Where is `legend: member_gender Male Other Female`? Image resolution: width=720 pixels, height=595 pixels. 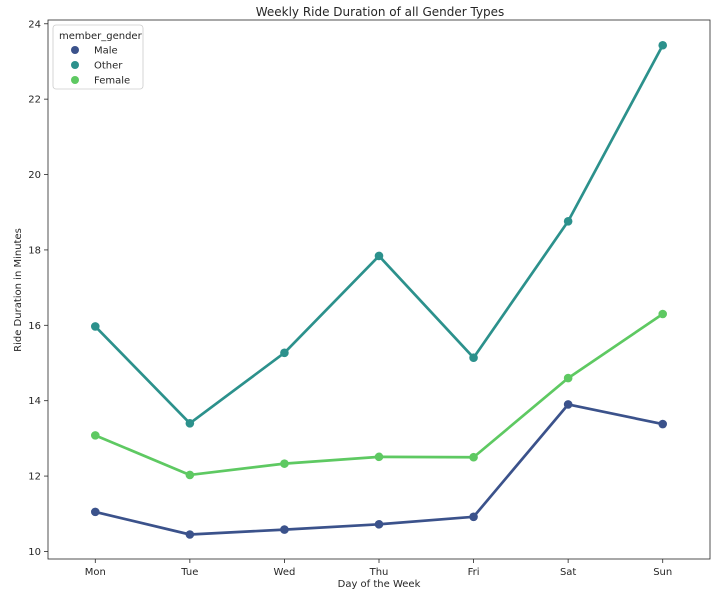 legend: member_gender Male Other Female is located at coordinates (98, 57).